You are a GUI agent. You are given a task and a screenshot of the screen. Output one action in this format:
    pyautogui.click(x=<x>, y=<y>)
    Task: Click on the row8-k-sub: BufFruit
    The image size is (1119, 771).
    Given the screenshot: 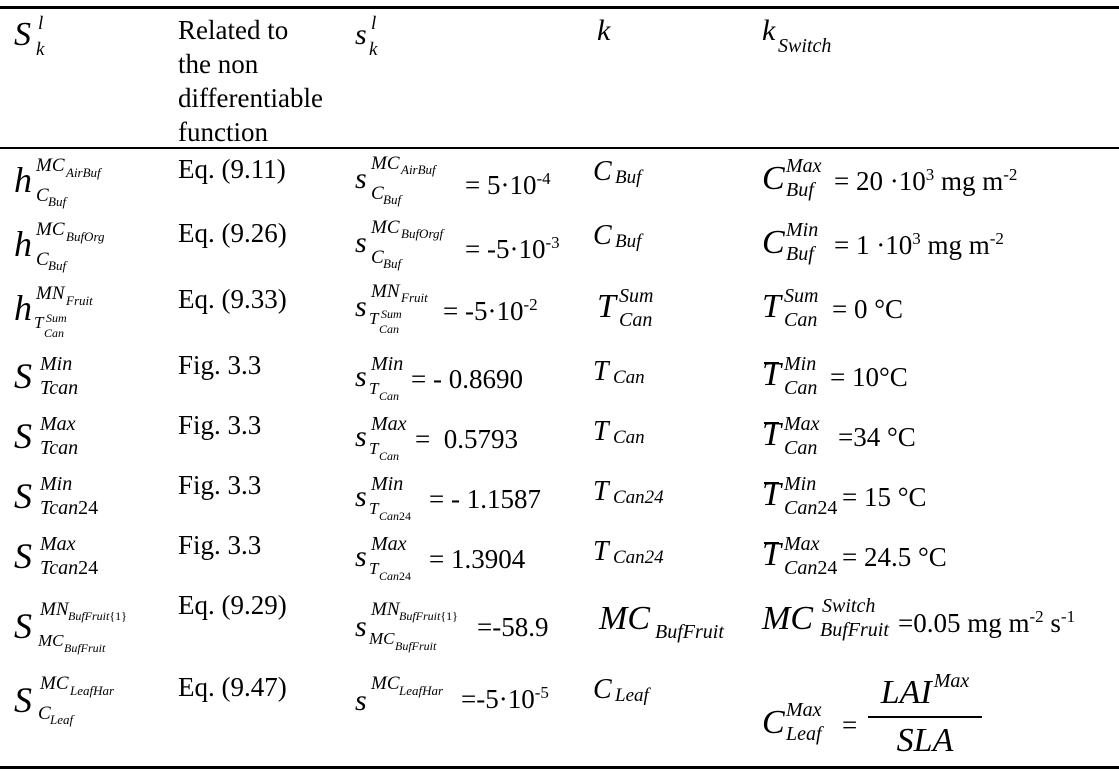 What is the action you would take?
    pyautogui.click(x=689, y=632)
    